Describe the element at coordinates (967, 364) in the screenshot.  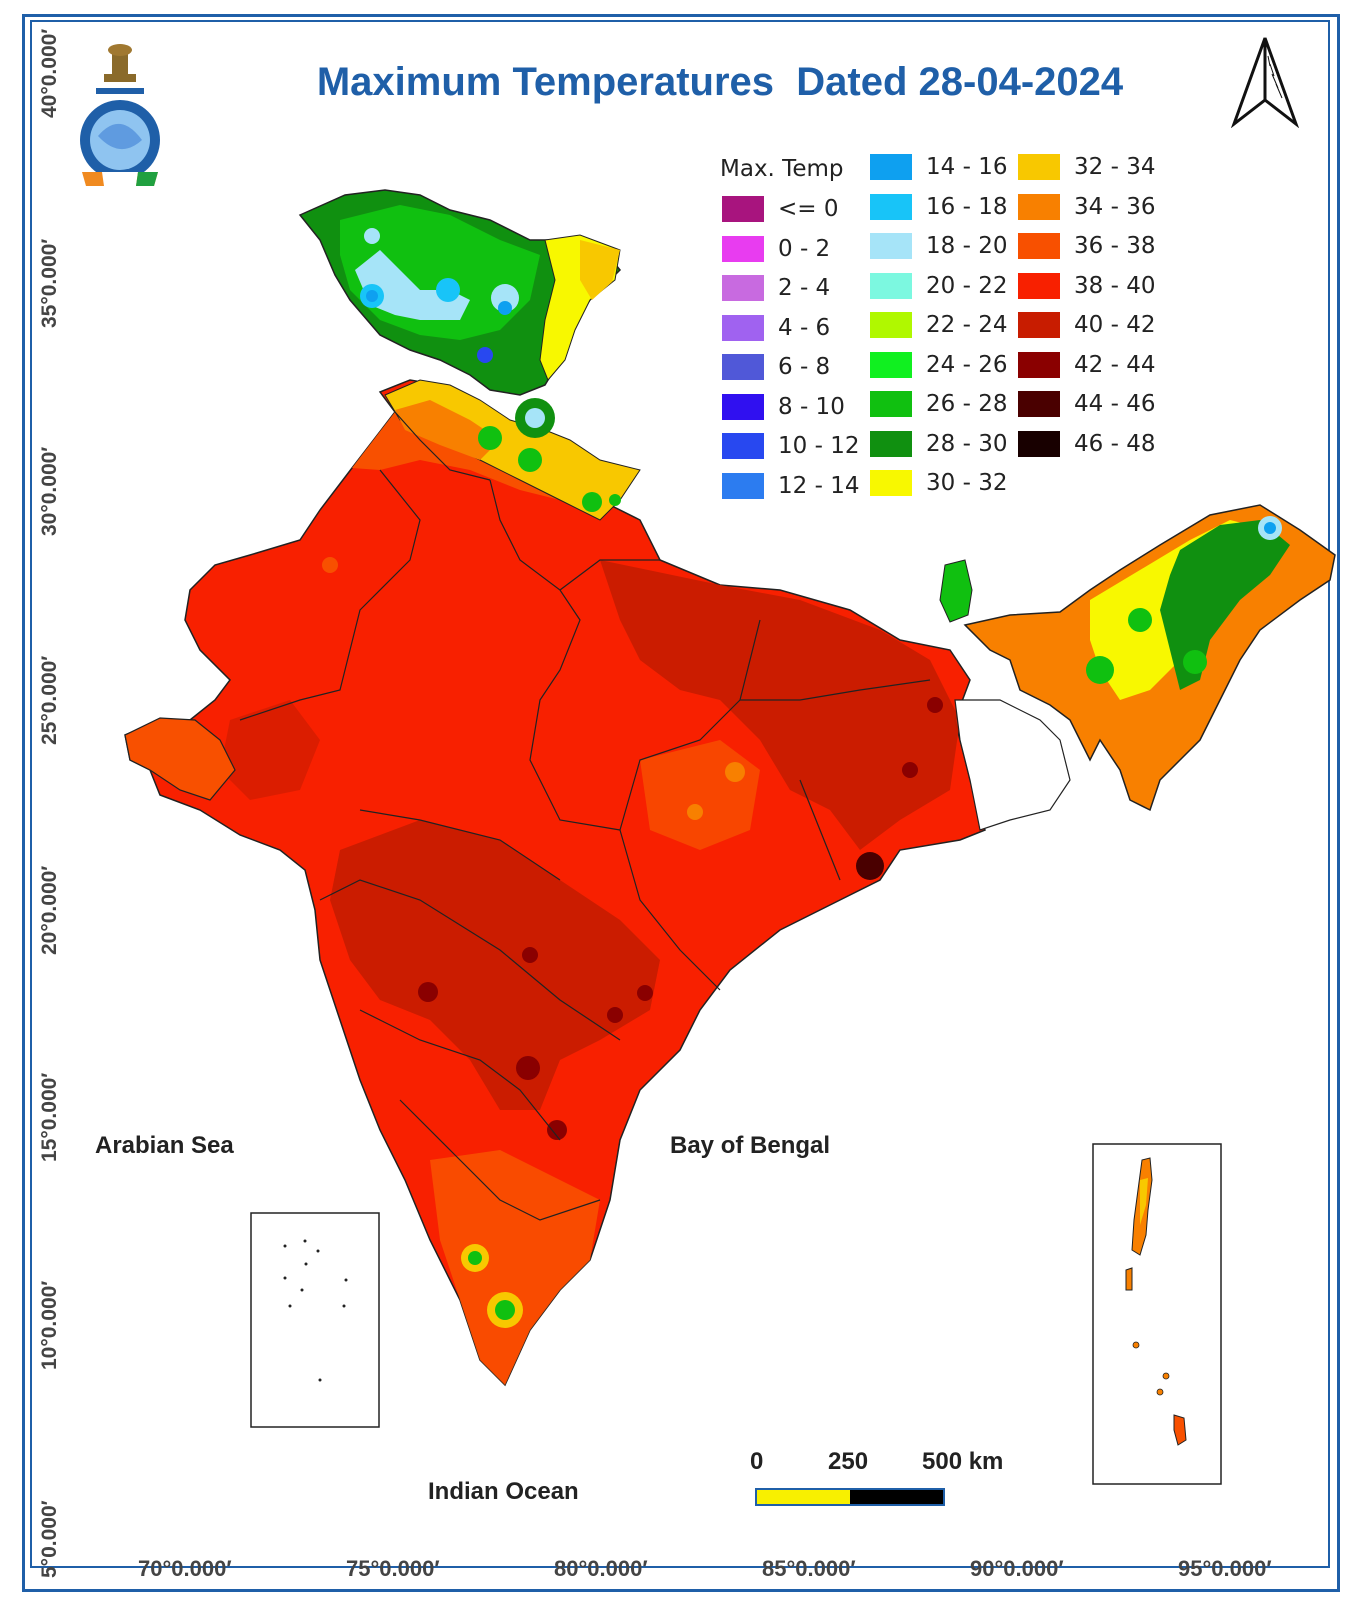
I see `legend-label: 24 - 26` at that location.